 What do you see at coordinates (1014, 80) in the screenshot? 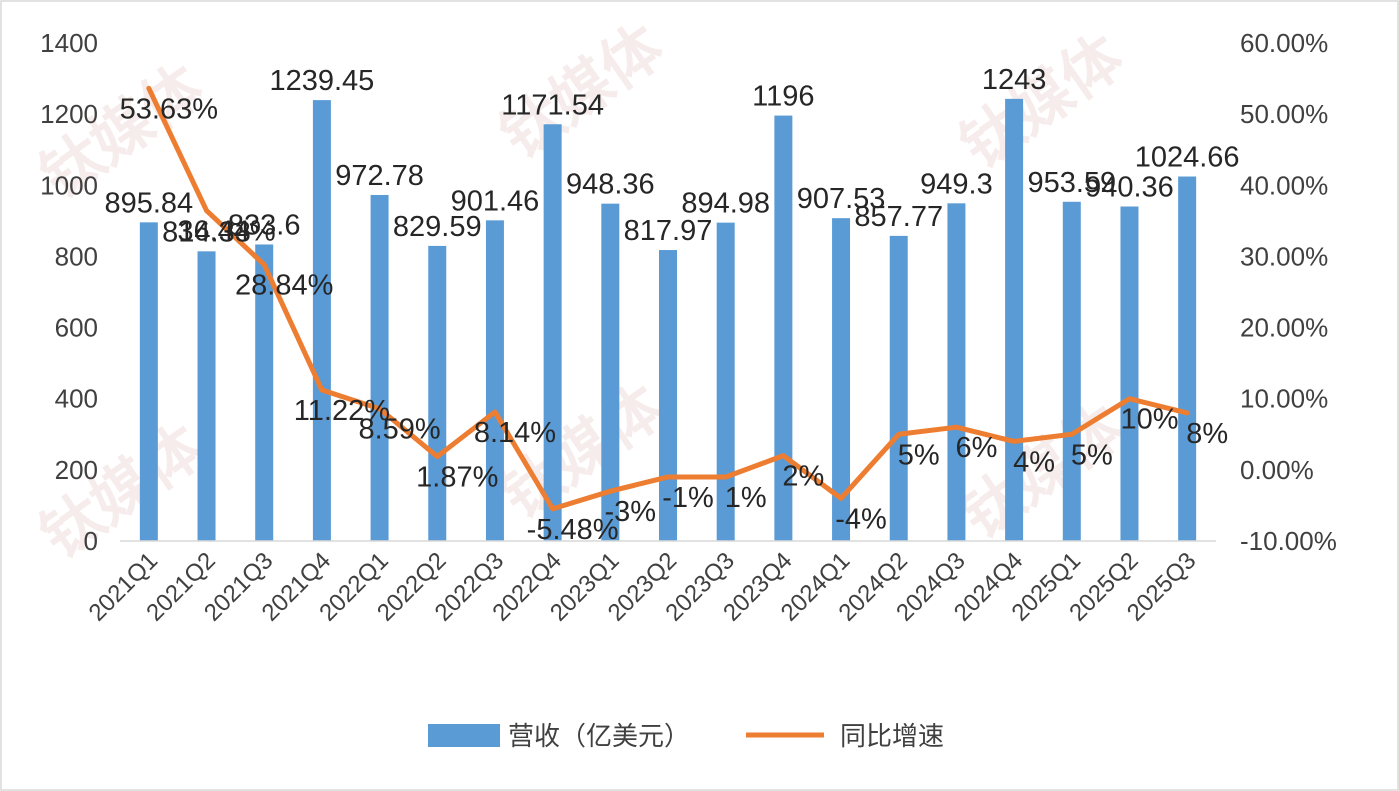
I see `revenue-data-label: 1243` at bounding box center [1014, 80].